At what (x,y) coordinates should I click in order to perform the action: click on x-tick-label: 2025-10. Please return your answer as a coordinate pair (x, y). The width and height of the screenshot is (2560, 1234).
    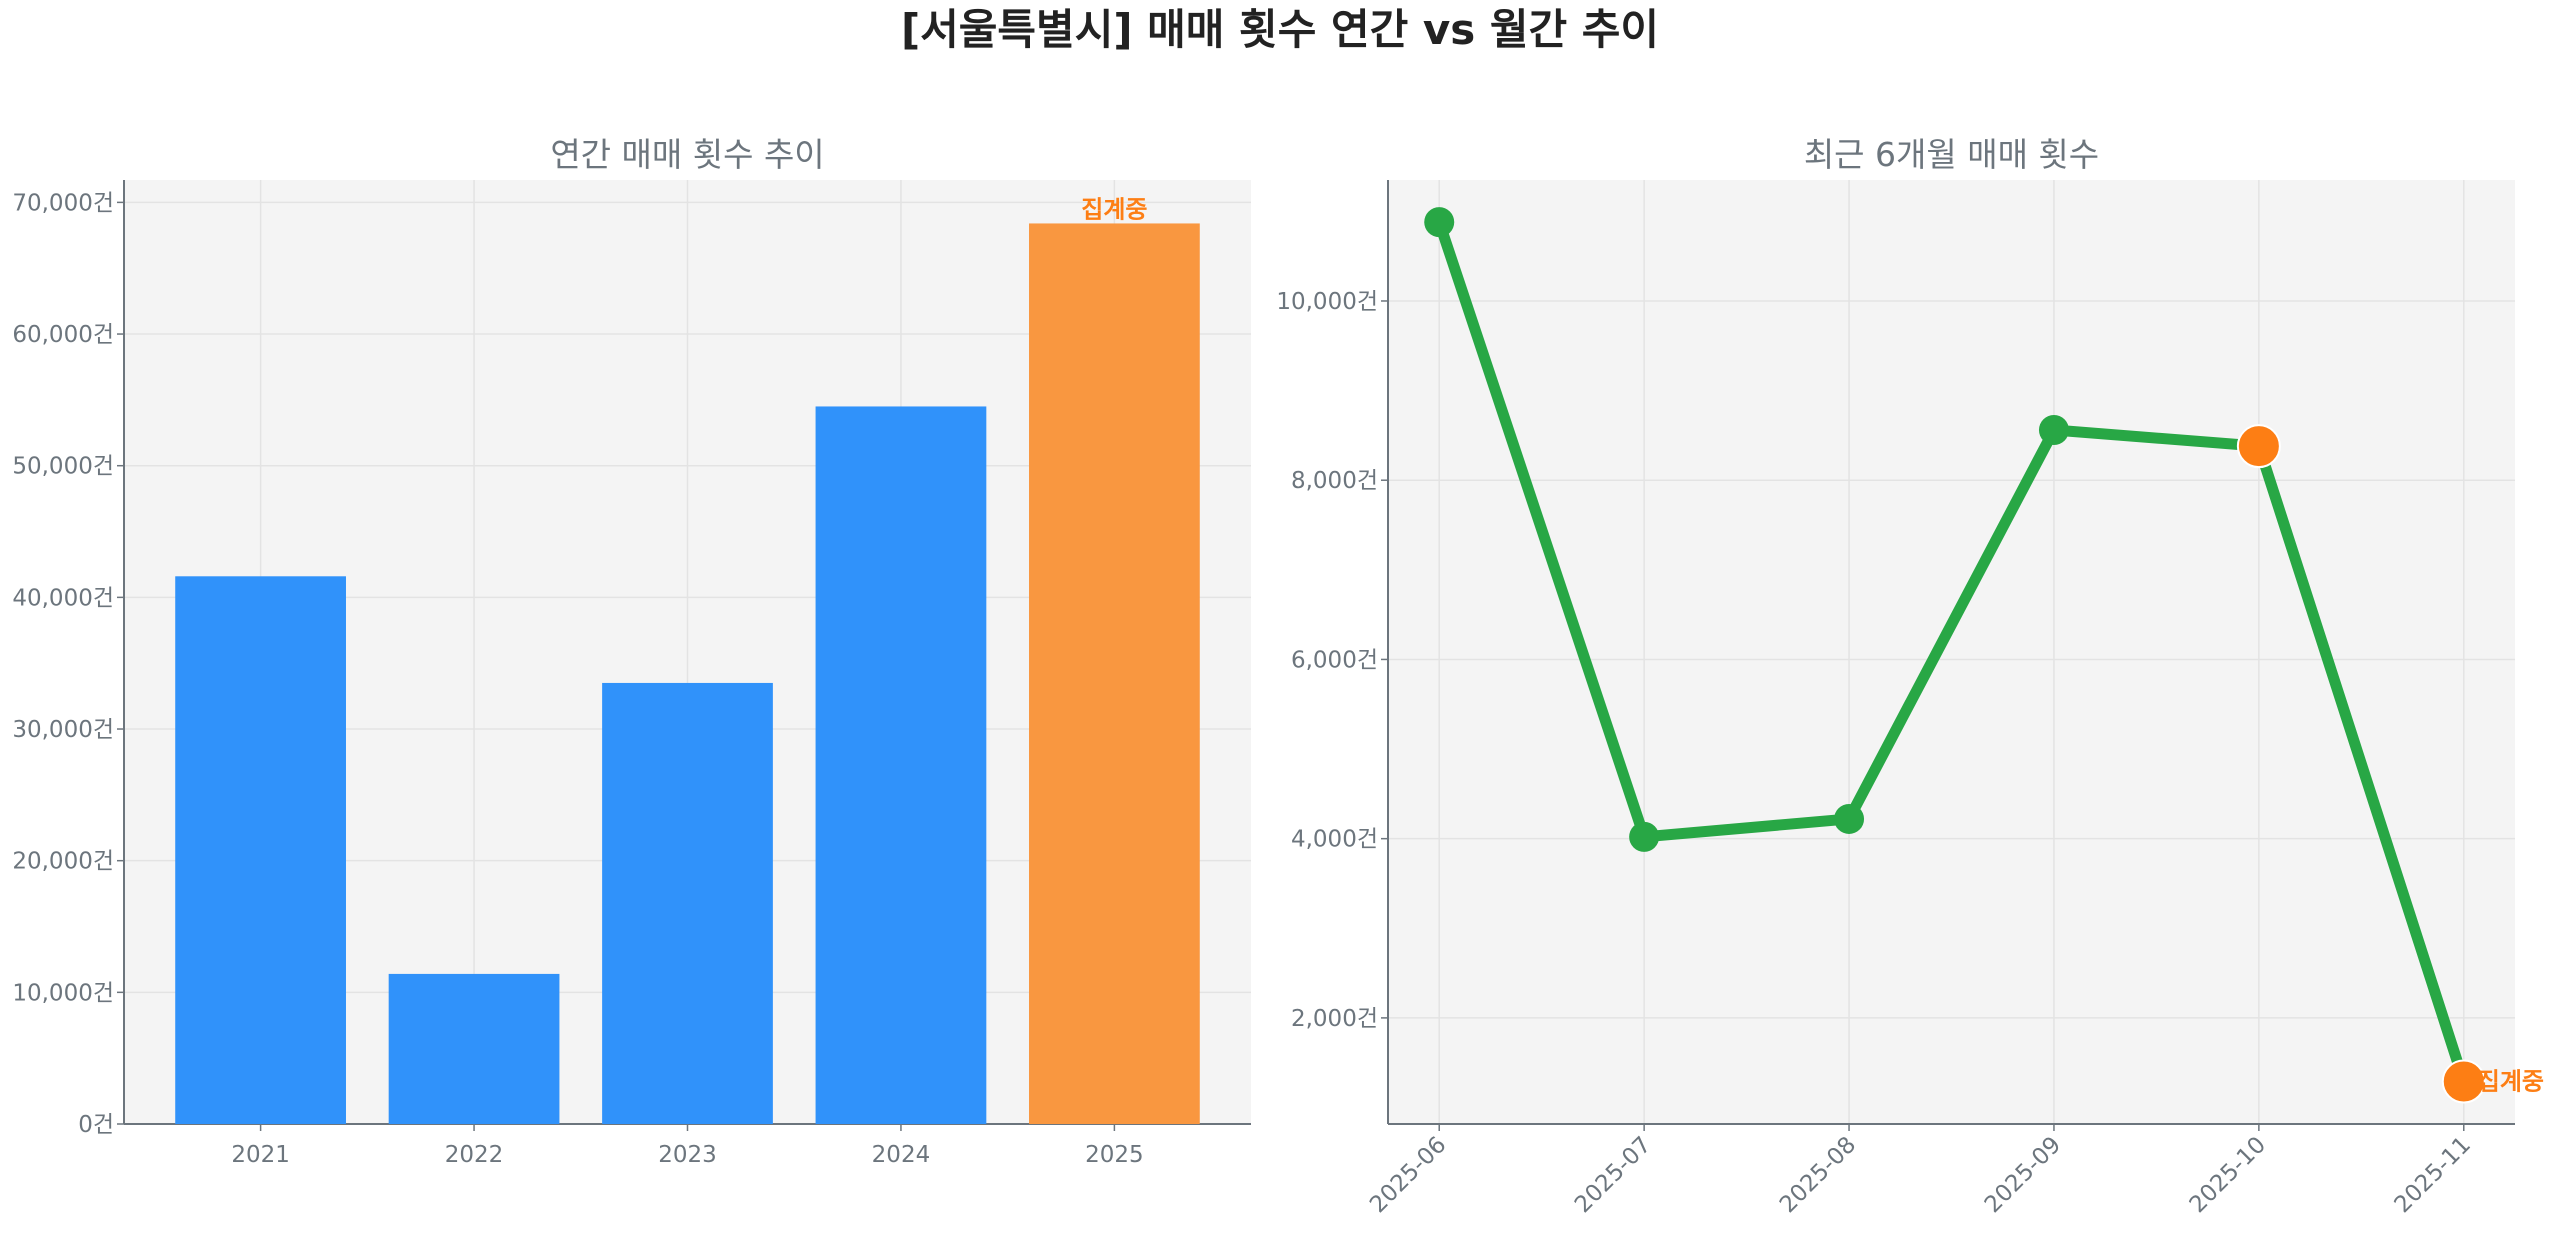
    Looking at the image, I should click on (2228, 1175).